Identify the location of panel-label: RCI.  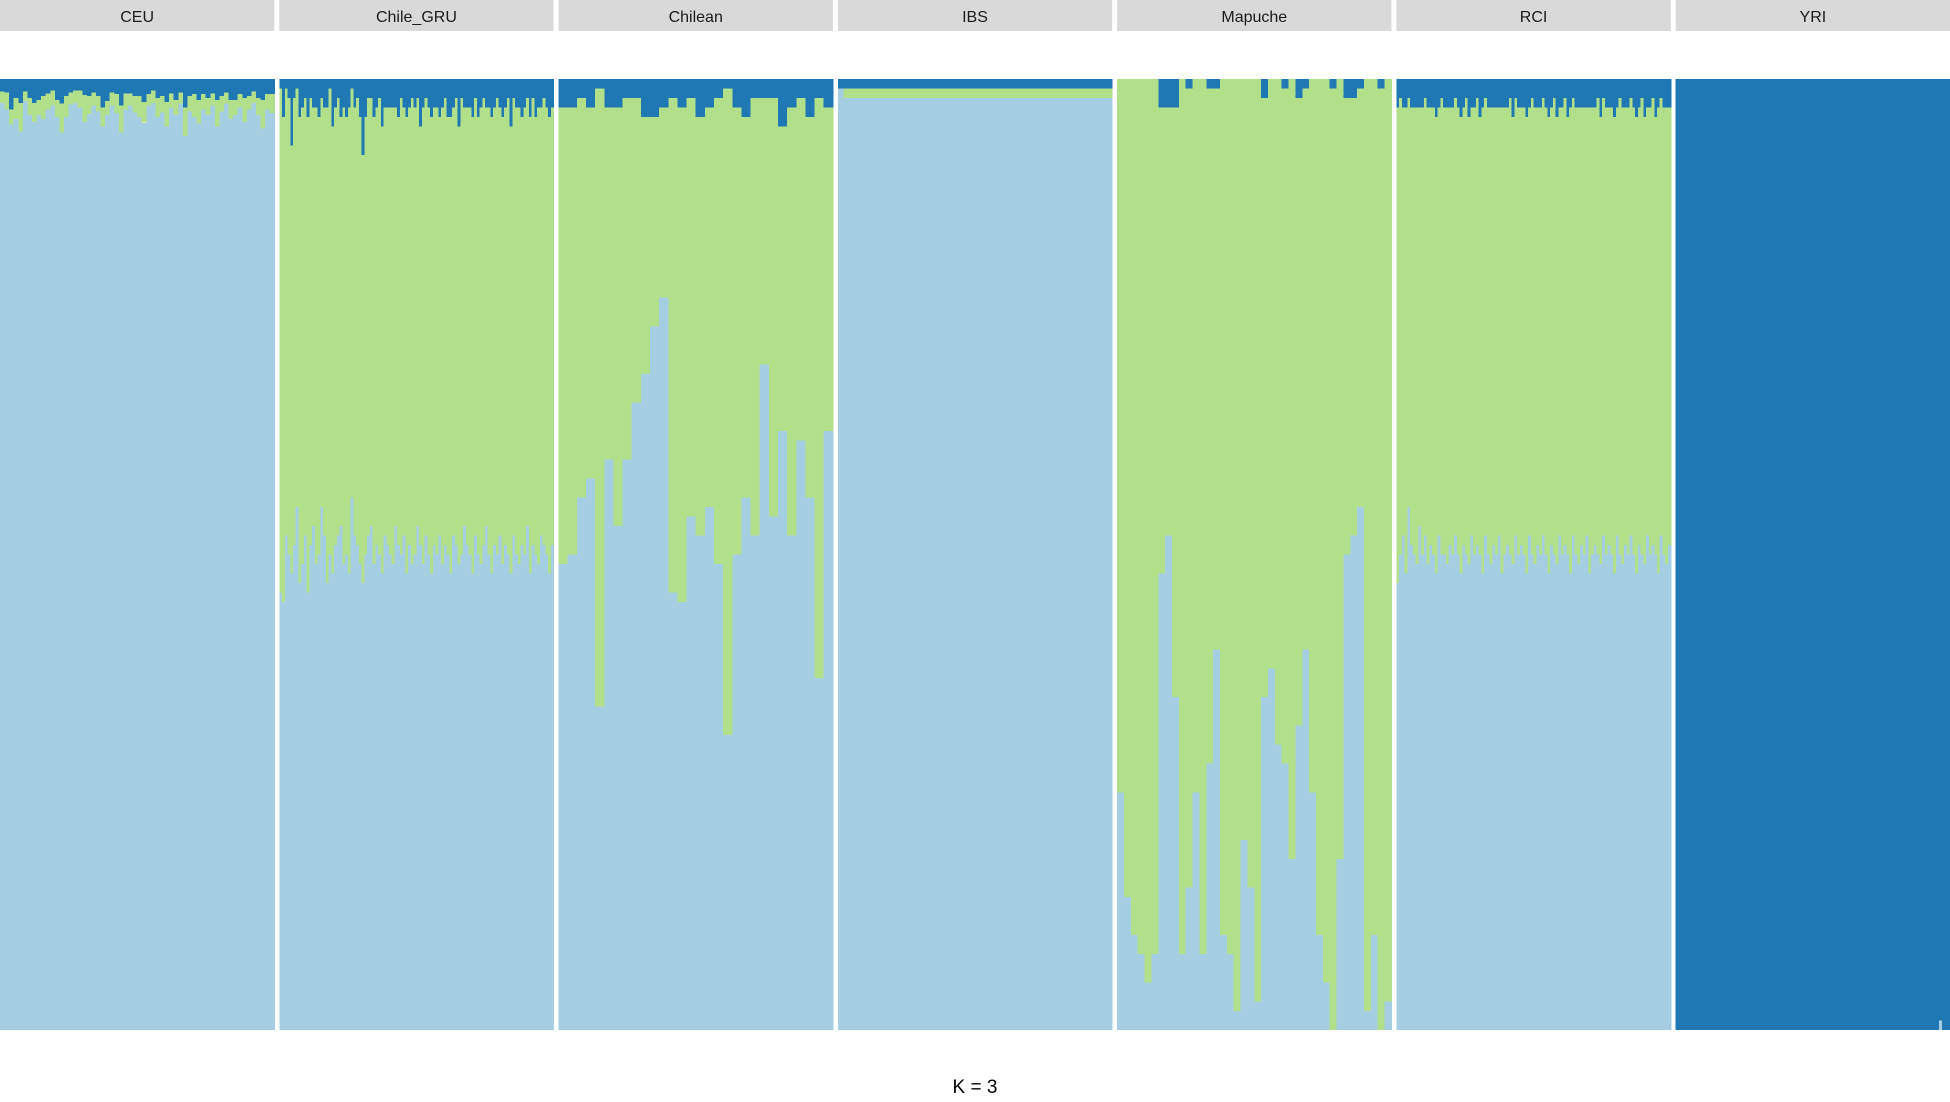
(1534, 17).